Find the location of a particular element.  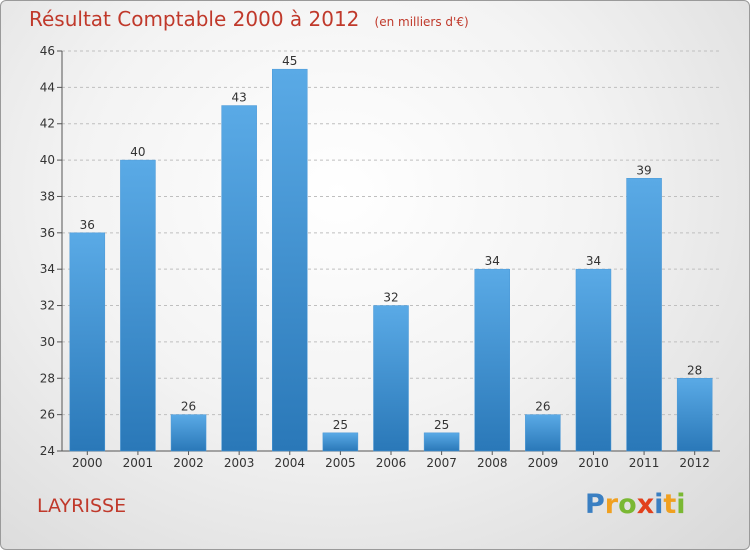

x-tick-label-2000: 2000 is located at coordinates (87, 463).